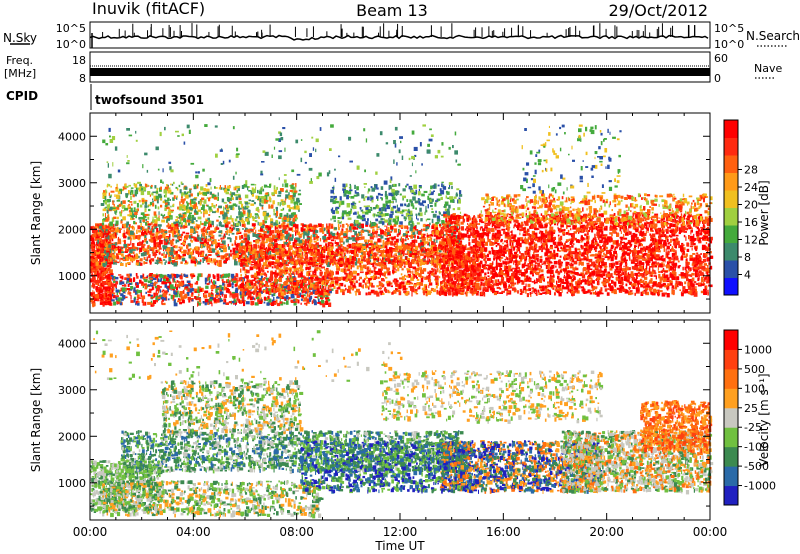 This screenshot has height=554, width=800. I want to click on nave-tick-top: 60, so click(721, 58).